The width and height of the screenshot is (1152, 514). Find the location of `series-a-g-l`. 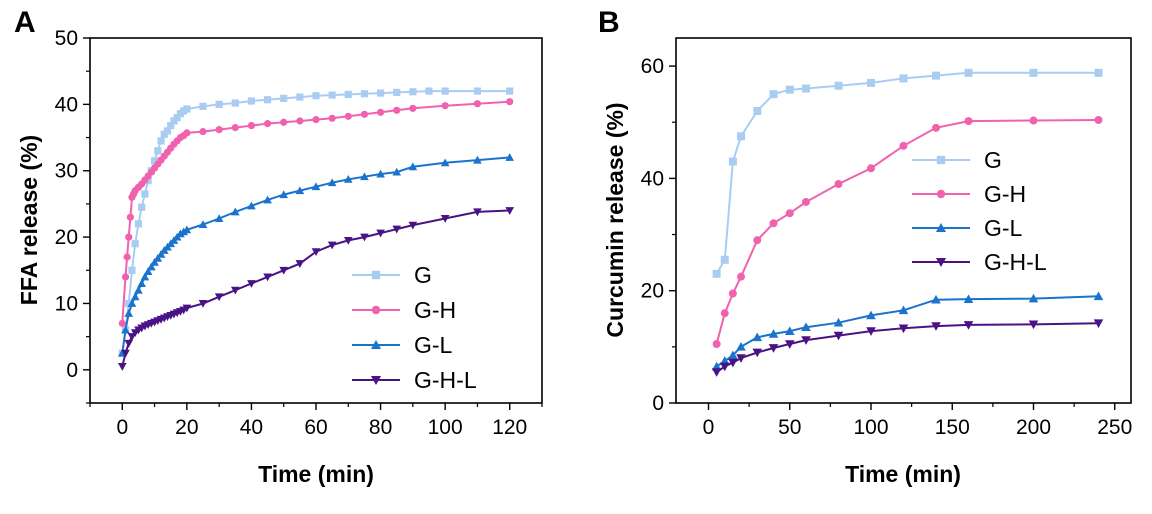

series-a-g-l is located at coordinates (316, 255).